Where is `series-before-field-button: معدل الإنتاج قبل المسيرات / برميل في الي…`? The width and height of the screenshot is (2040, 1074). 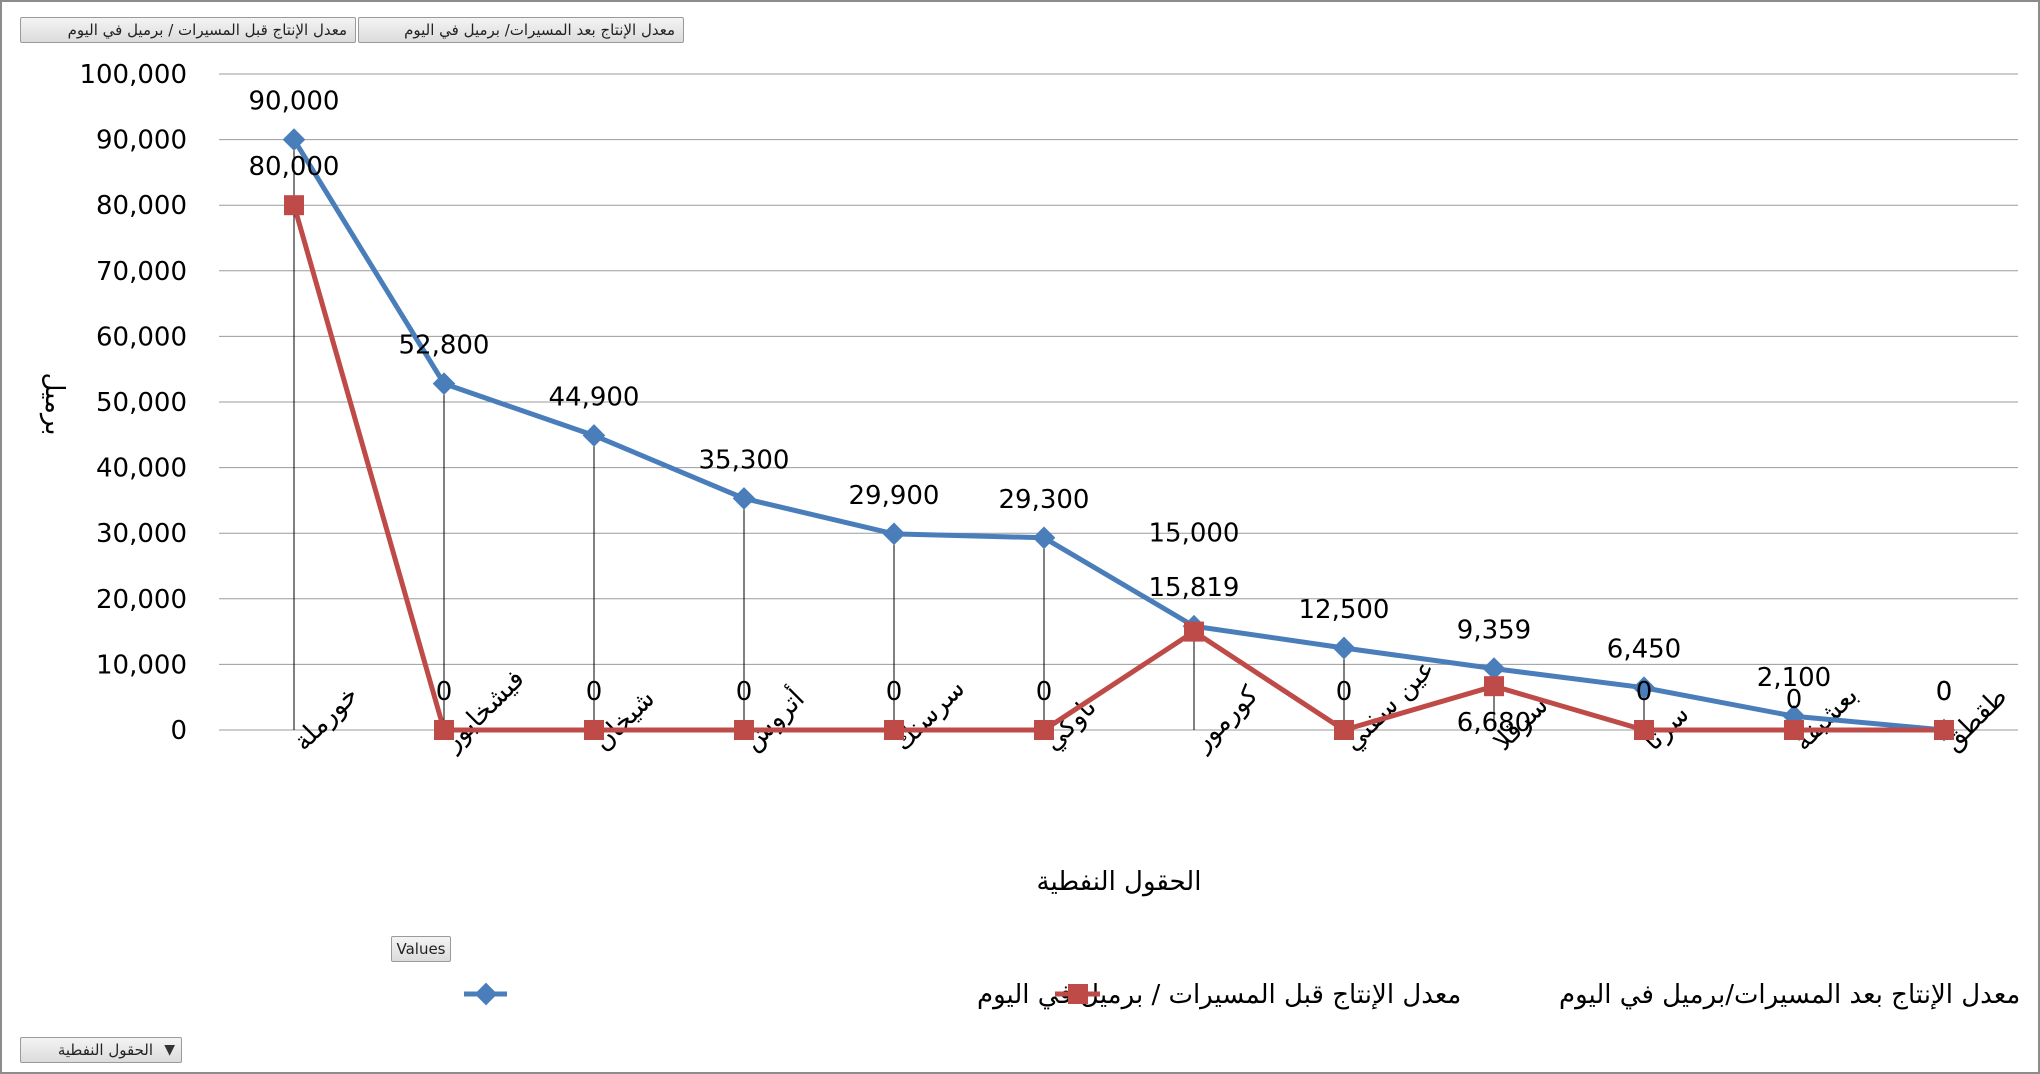
series-before-field-button: معدل الإنتاج قبل المسيرات / برميل في الي… is located at coordinates (188, 30).